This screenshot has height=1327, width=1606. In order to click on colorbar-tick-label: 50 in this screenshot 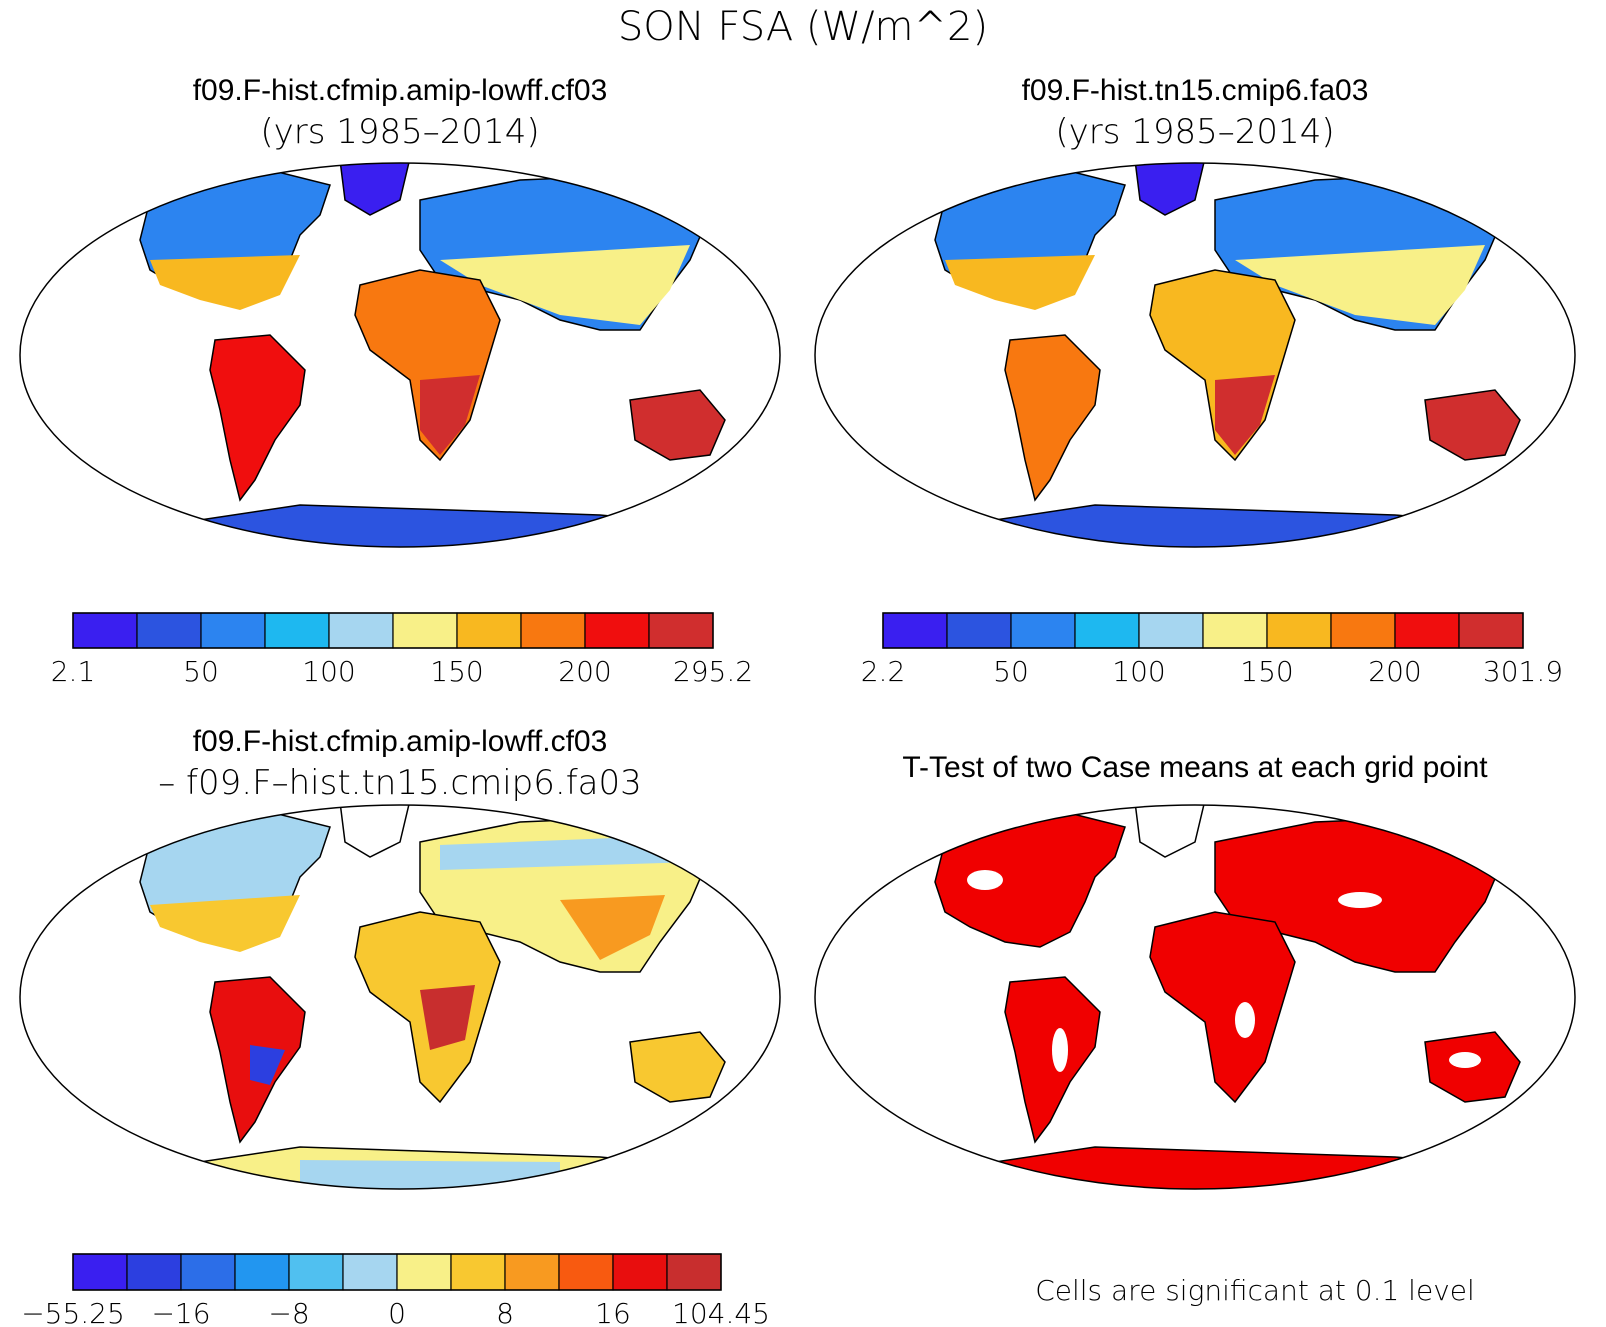, I will do `click(201, 671)`.